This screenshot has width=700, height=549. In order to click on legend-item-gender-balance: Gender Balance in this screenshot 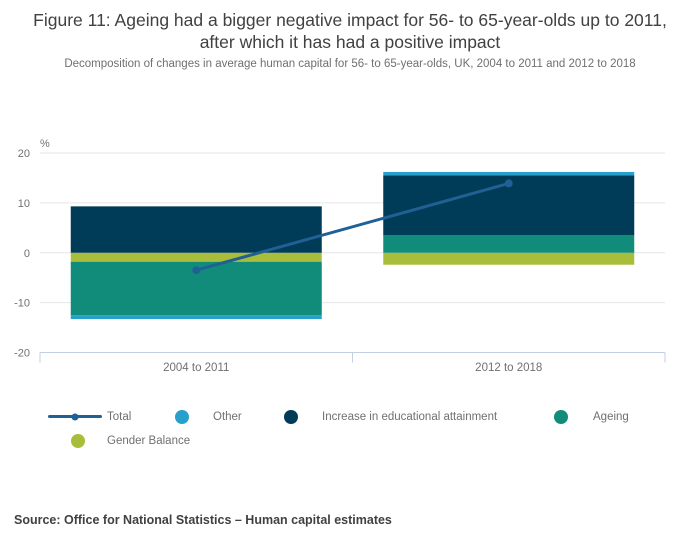, I will do `click(130, 440)`.